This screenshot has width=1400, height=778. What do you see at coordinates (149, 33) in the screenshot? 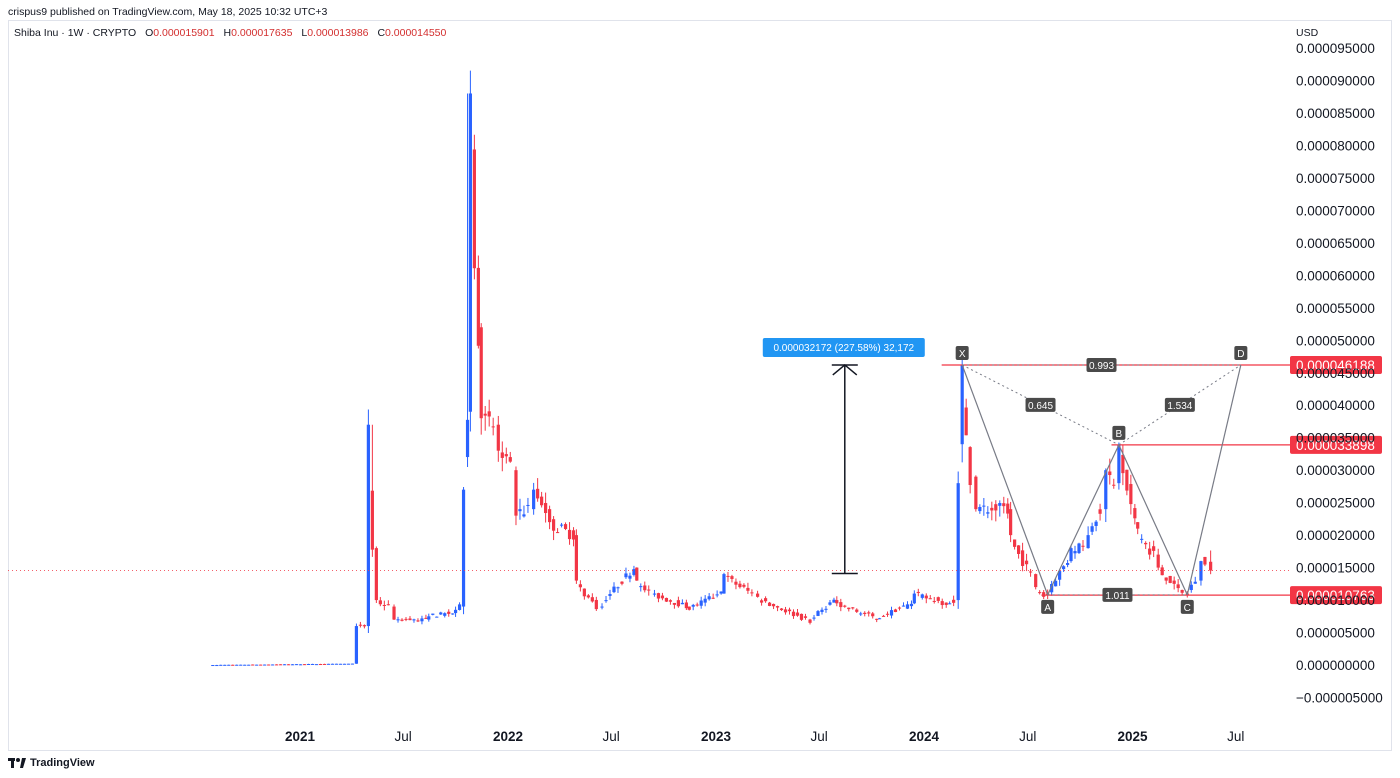
I see `open-label: O` at bounding box center [149, 33].